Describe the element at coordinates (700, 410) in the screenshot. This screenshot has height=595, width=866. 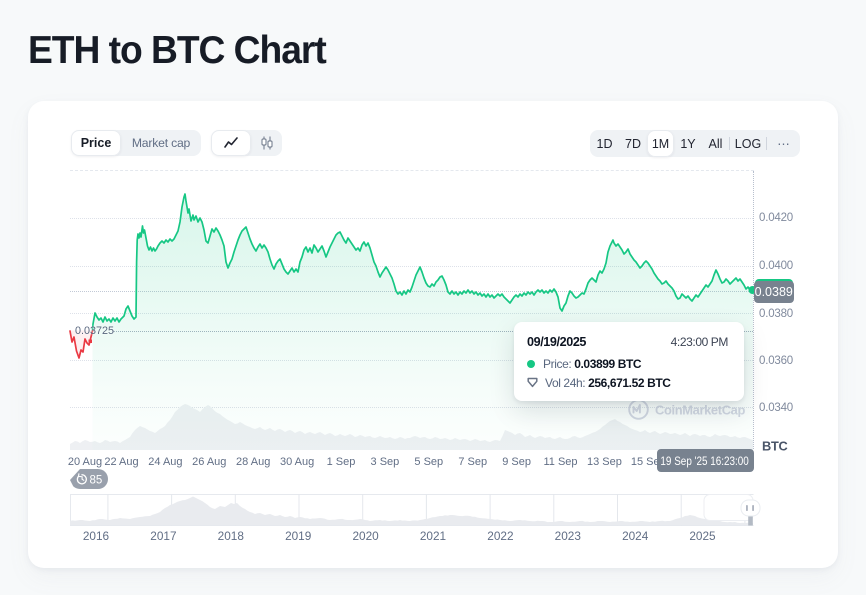
I see `svg-text: CoinMarketCap` at that location.